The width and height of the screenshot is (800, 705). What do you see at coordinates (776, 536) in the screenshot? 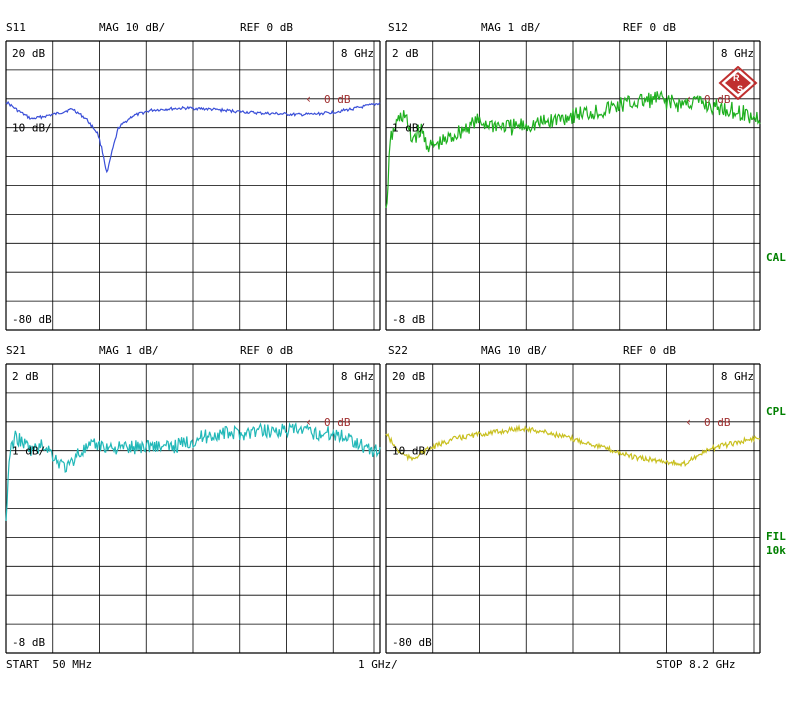
I see `fil-status: FIL` at bounding box center [776, 536].